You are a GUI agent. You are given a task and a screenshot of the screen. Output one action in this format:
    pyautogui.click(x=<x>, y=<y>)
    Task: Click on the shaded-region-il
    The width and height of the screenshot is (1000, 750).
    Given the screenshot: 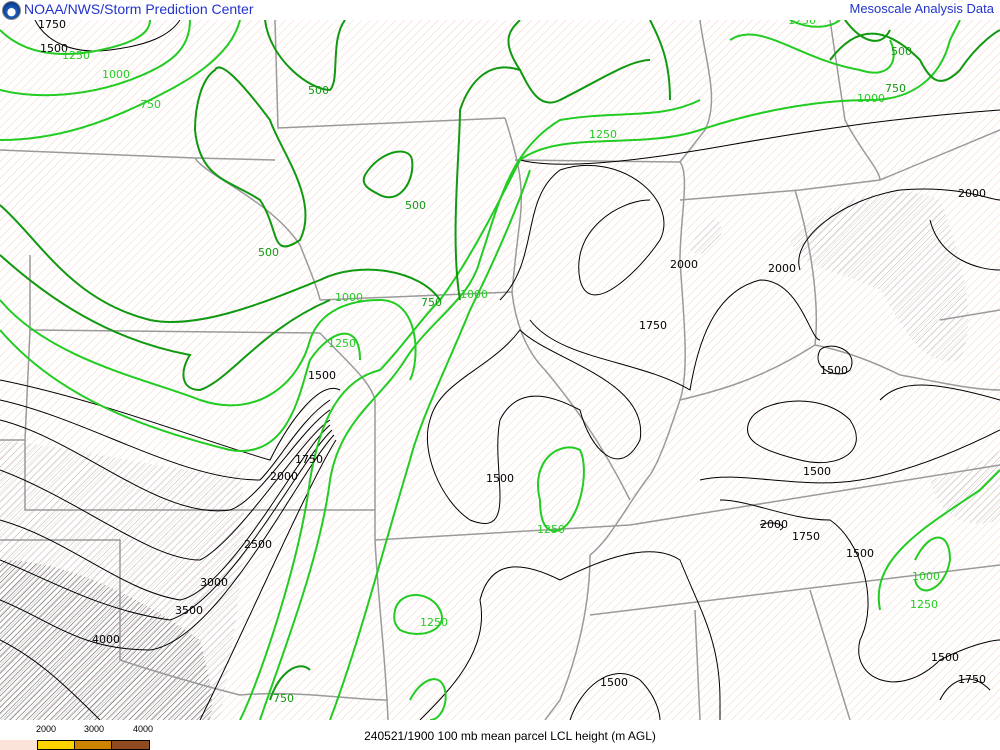 What is the action you would take?
    pyautogui.click(x=706, y=236)
    